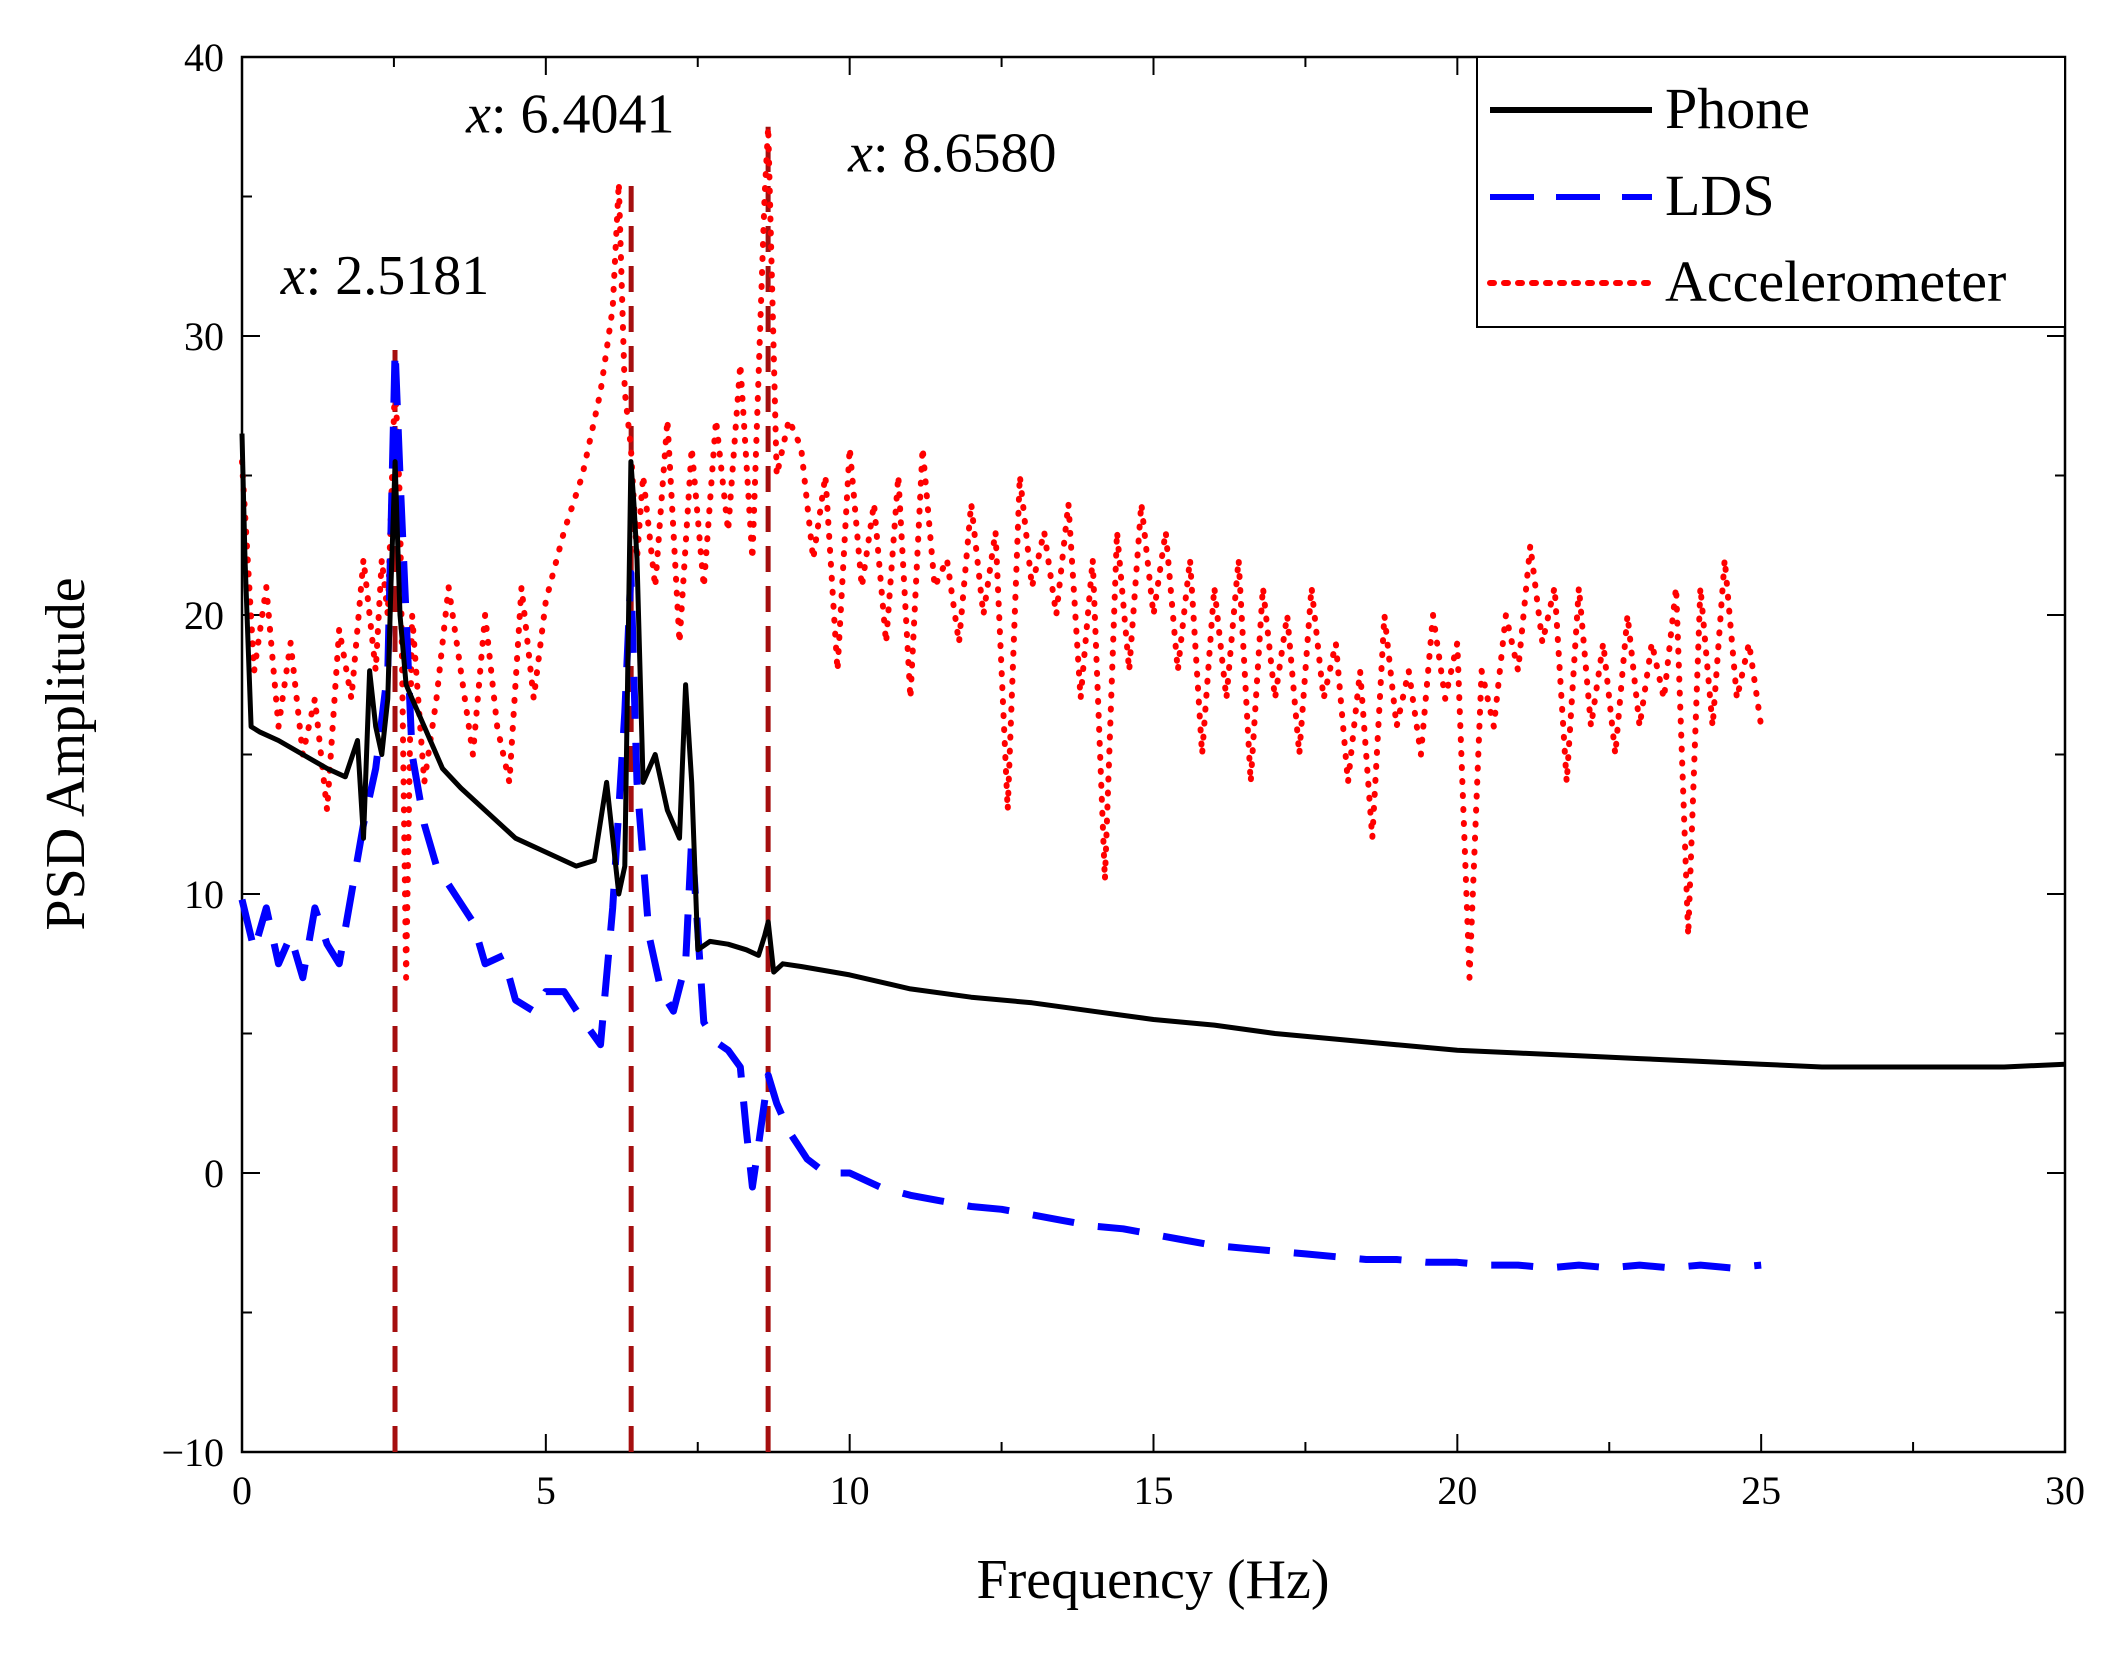 Image resolution: width=2117 pixels, height=1667 pixels. I want to click on y-axis-title: PSD Amplitude, so click(66, 753).